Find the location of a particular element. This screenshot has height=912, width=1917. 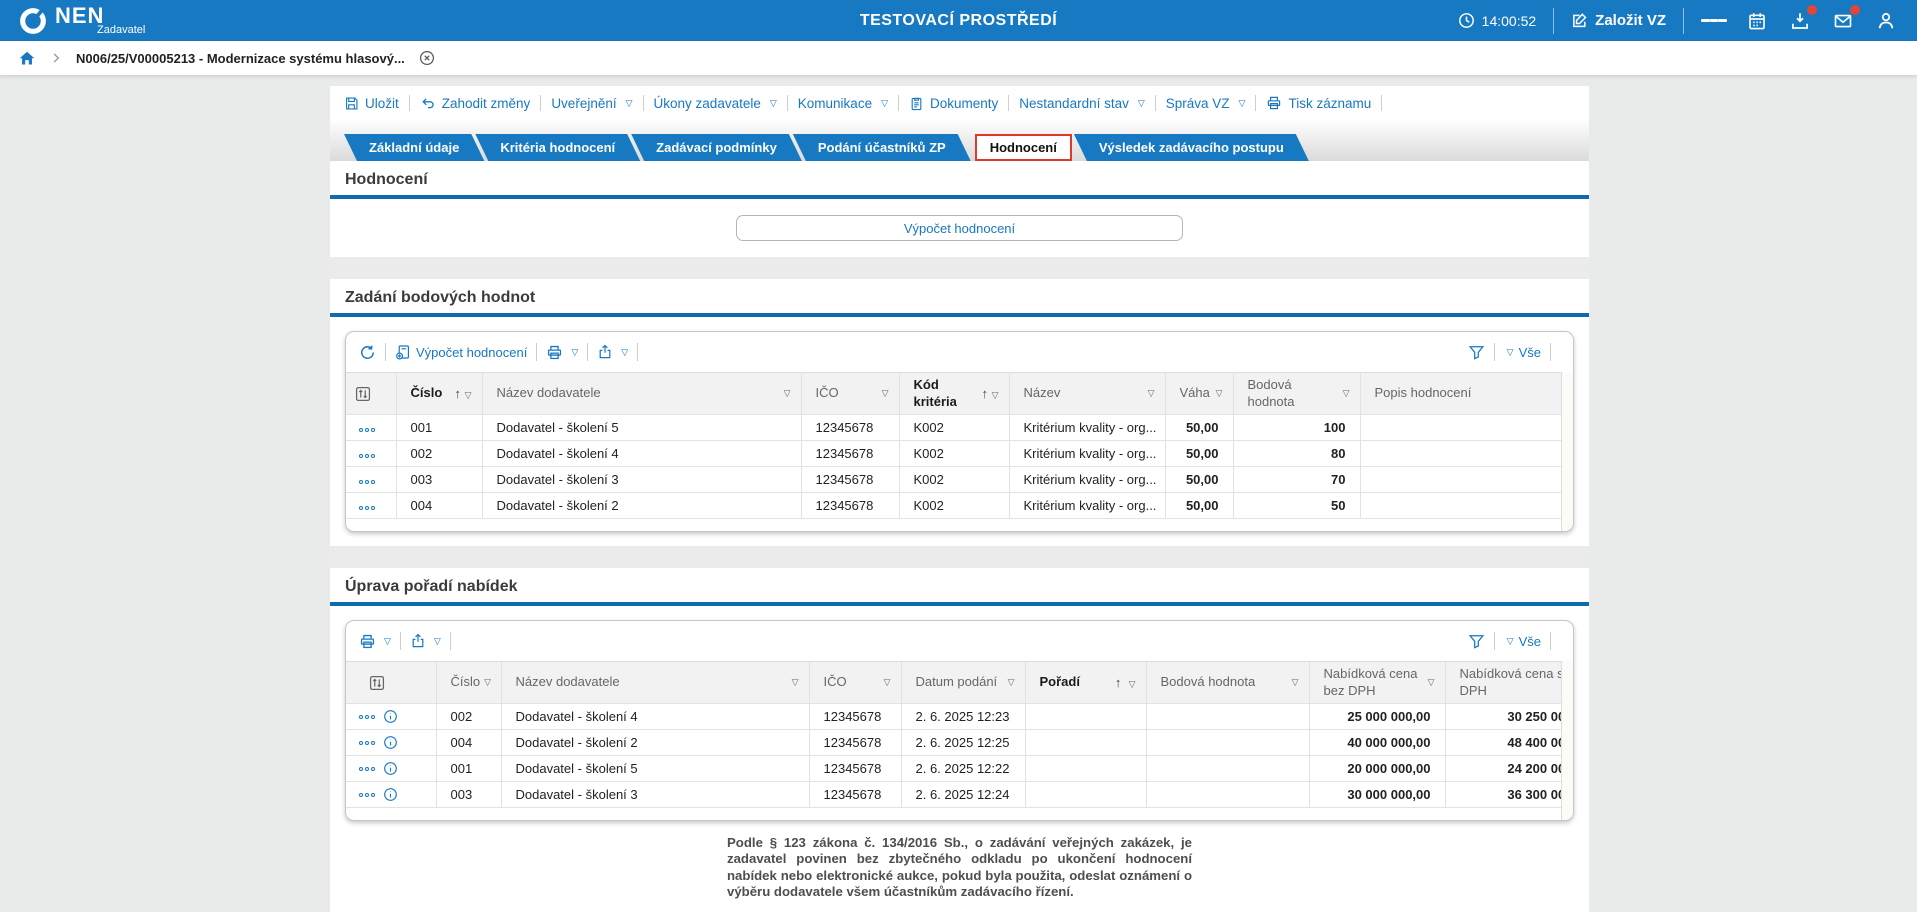

grid1-print-button: ▽ is located at coordinates (562, 352).